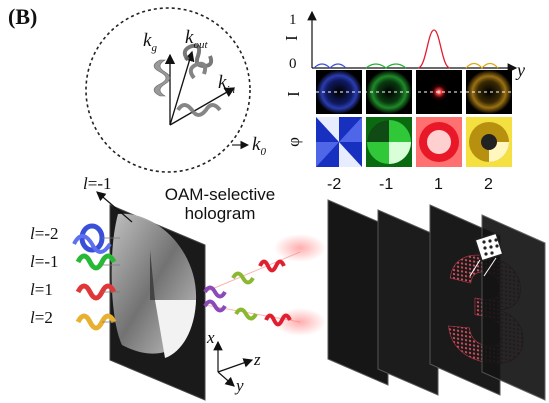  Describe the element at coordinates (114, 207) in the screenshot. I see `mode-pointer-arrow` at that location.